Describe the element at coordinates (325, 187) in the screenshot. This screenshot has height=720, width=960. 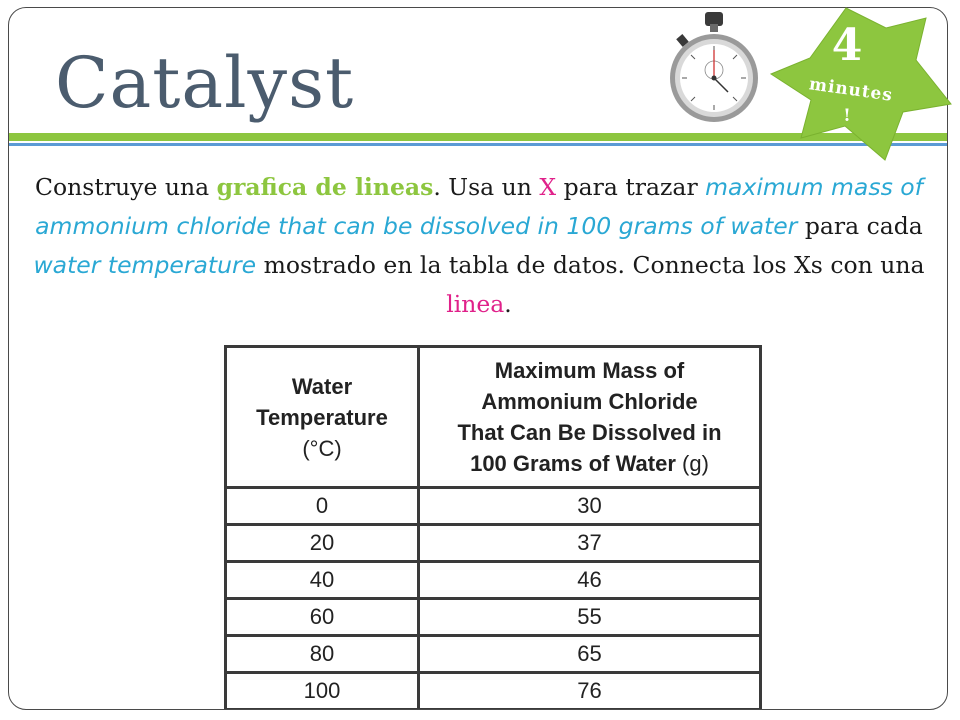
I see `instr-highlight-graph-type: grafica de lineas` at that location.